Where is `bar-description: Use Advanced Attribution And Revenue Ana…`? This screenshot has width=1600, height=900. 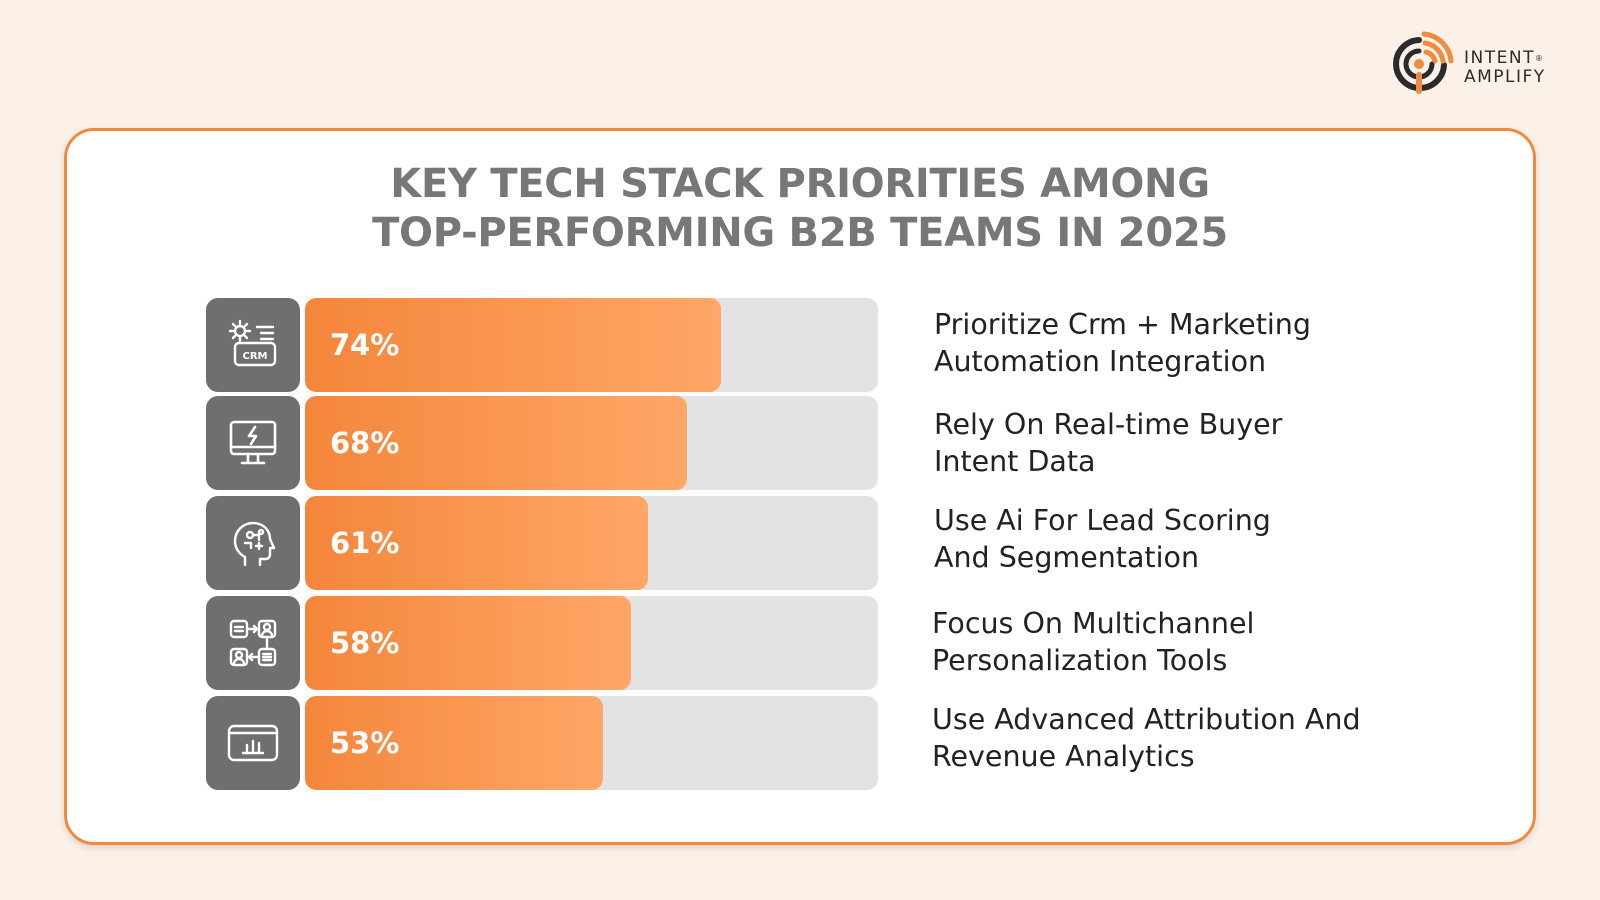 bar-description: Use Advanced Attribution And Revenue Ana… is located at coordinates (1192, 738).